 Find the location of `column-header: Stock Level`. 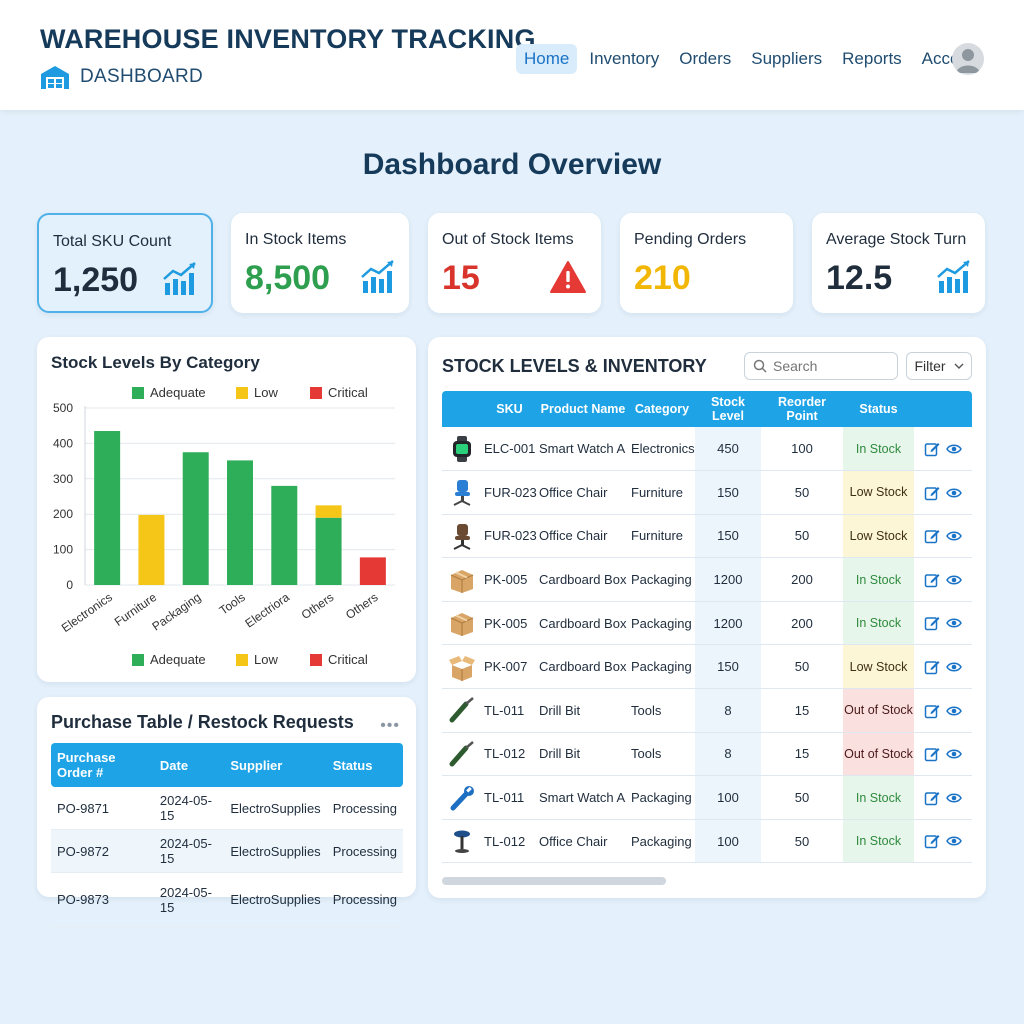

column-header: Stock Level is located at coordinates (728, 409).